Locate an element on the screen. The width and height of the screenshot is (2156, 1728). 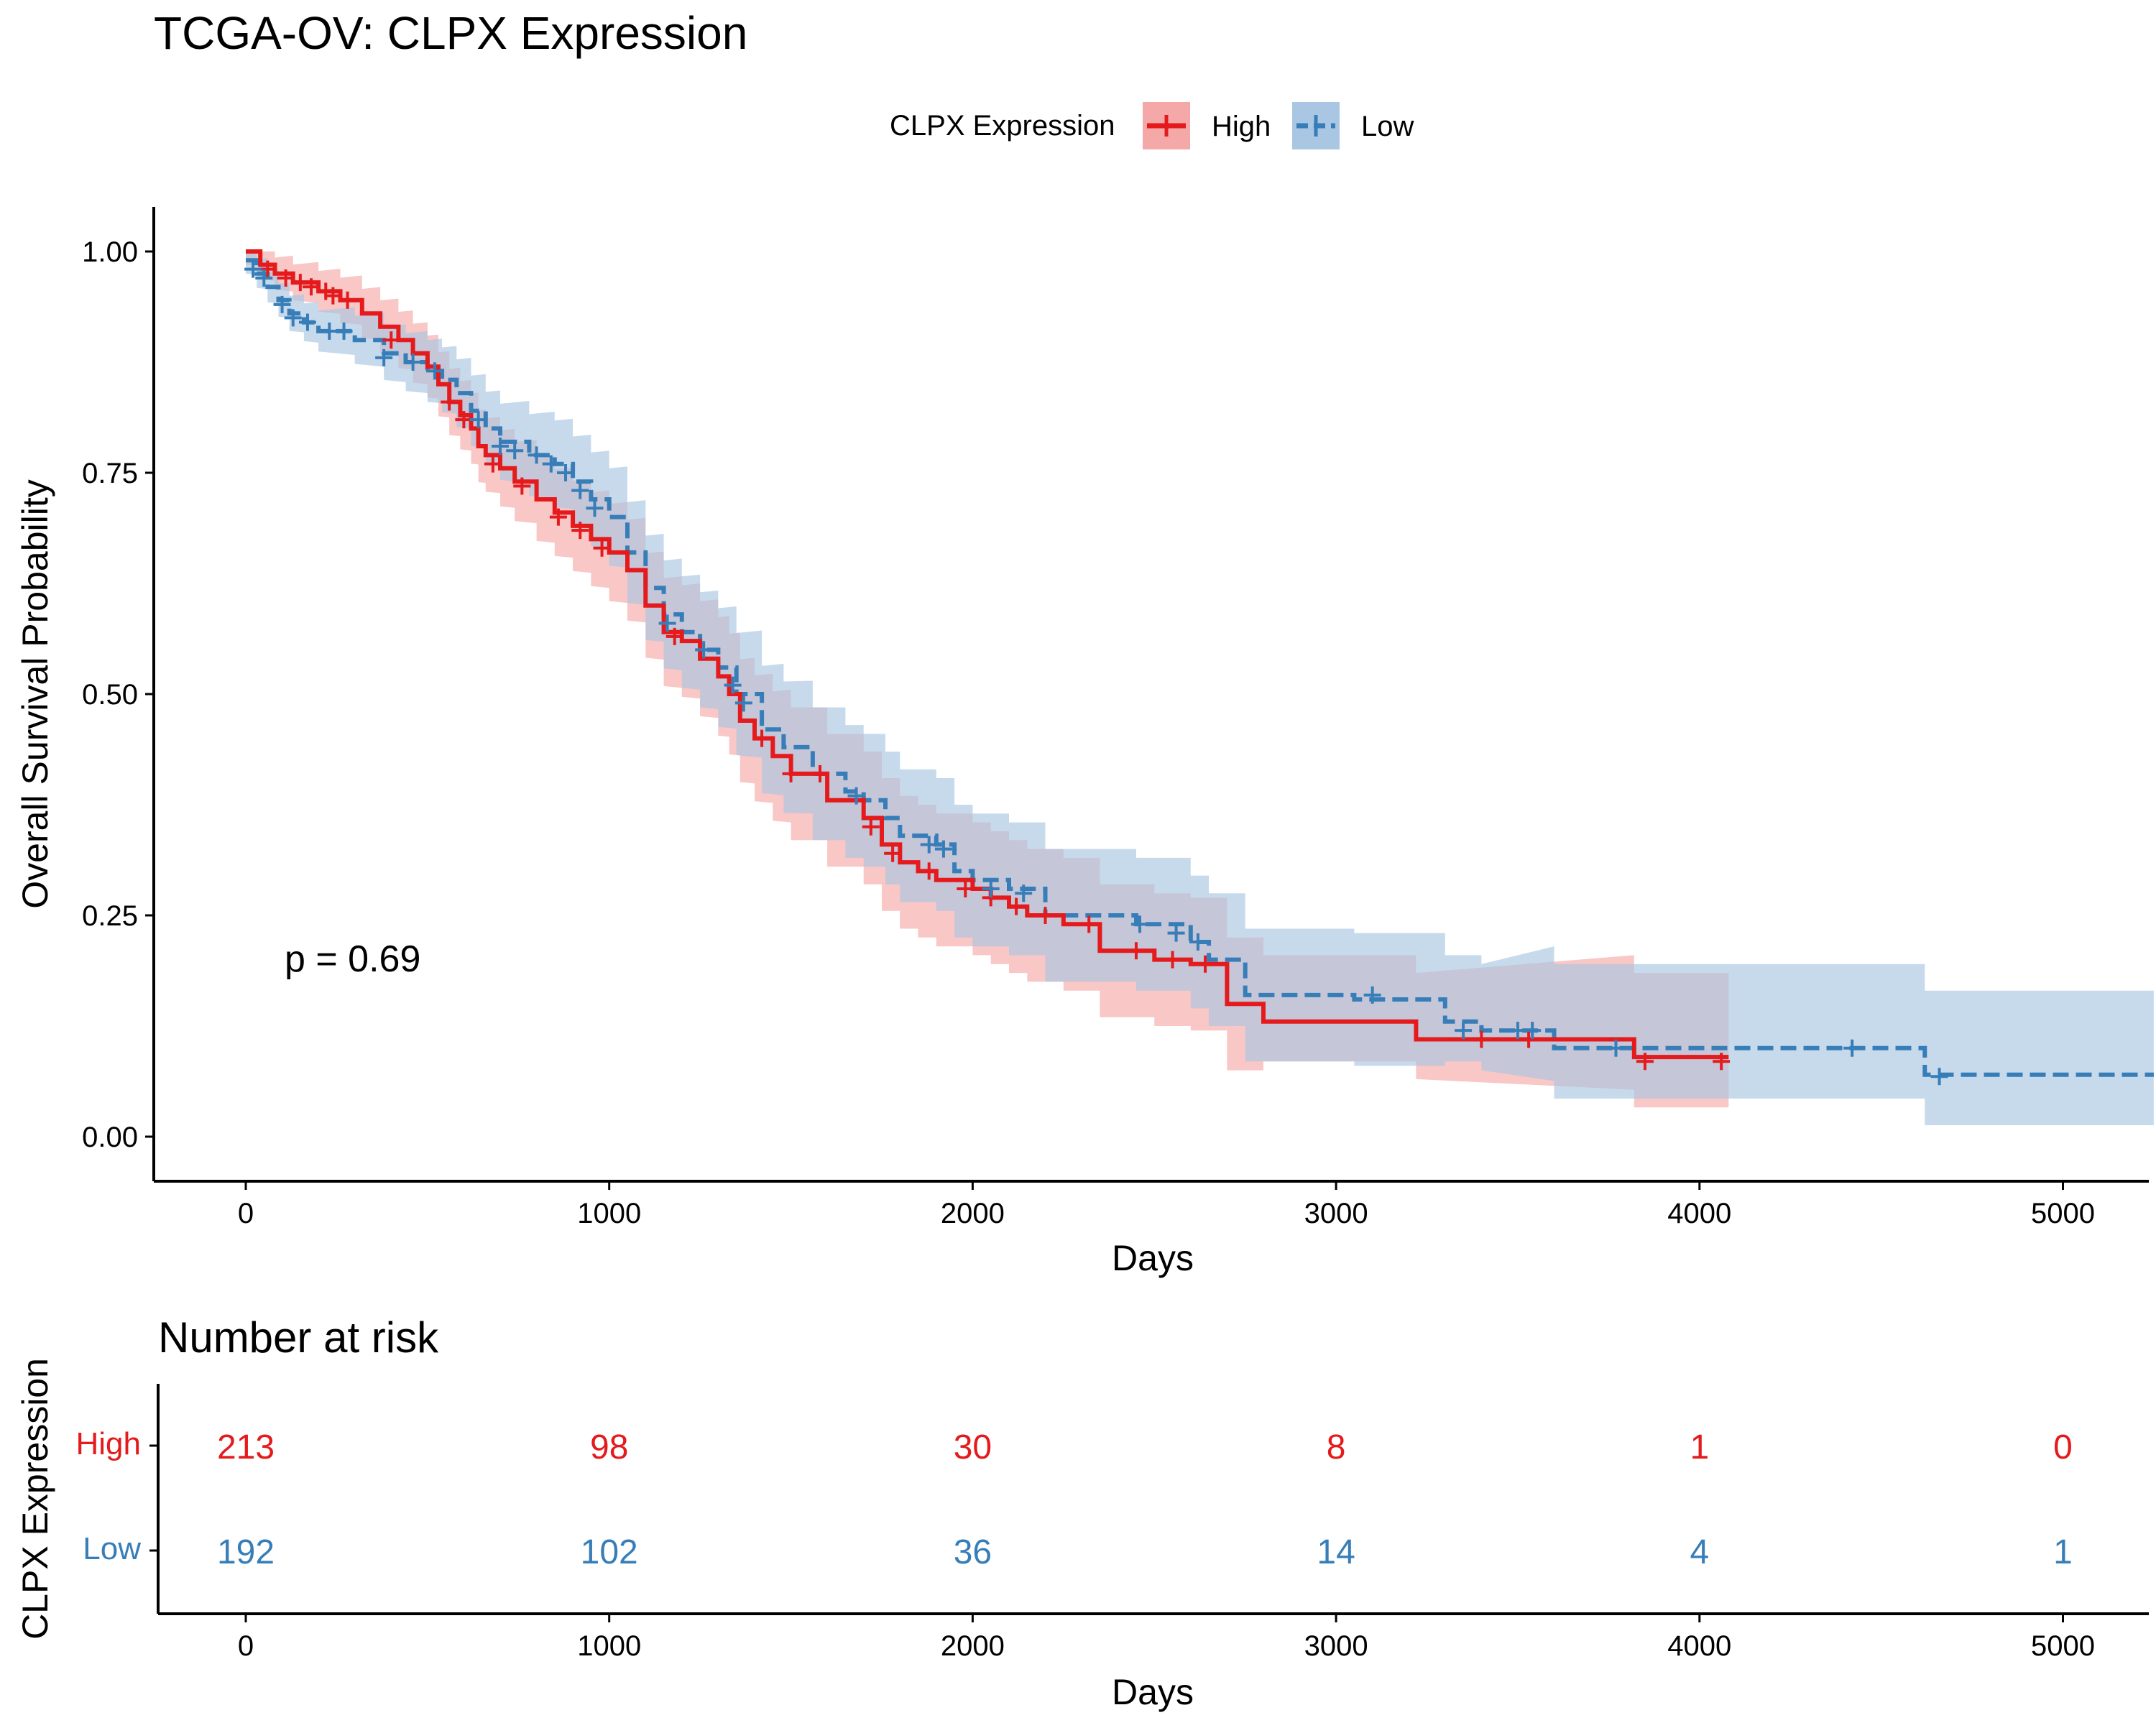
risk-table-x-ticks: 0 1000 2000 3000 4000 5000 is located at coordinates (1166, 1638).